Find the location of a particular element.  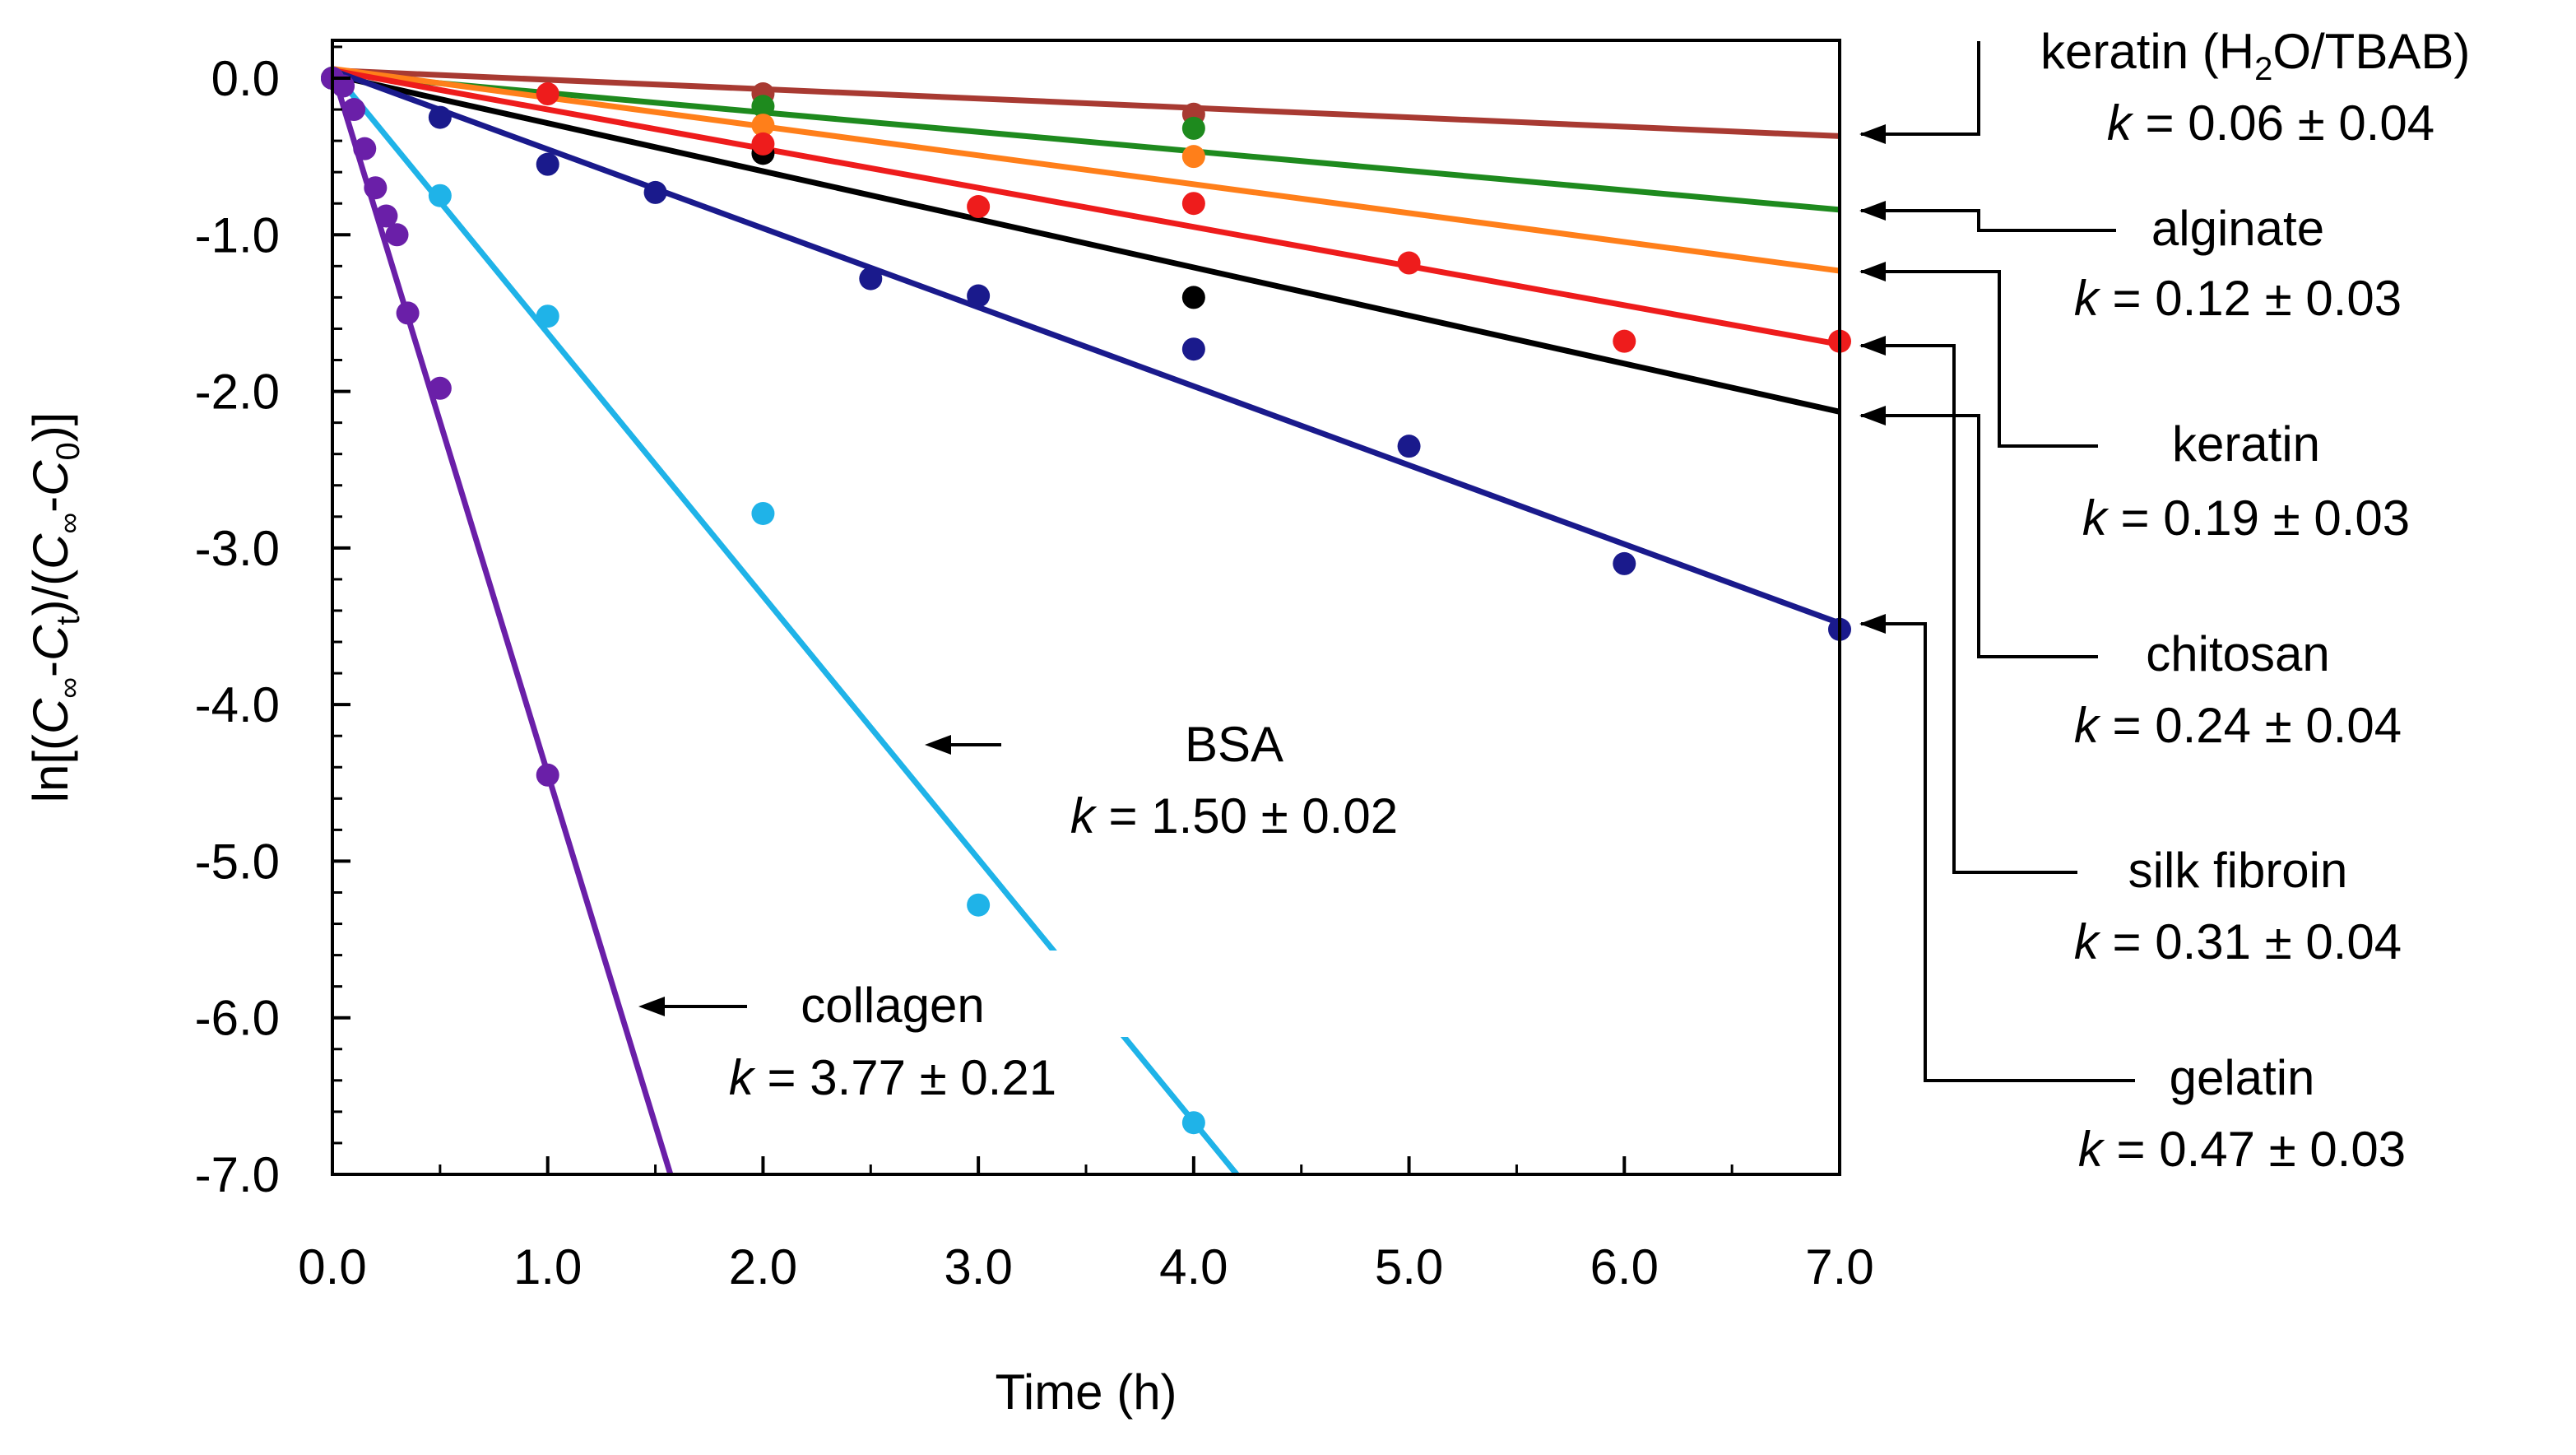

label-keratin-tbab-name: keratin (H2O/TBAB) is located at coordinates (2255, 55).